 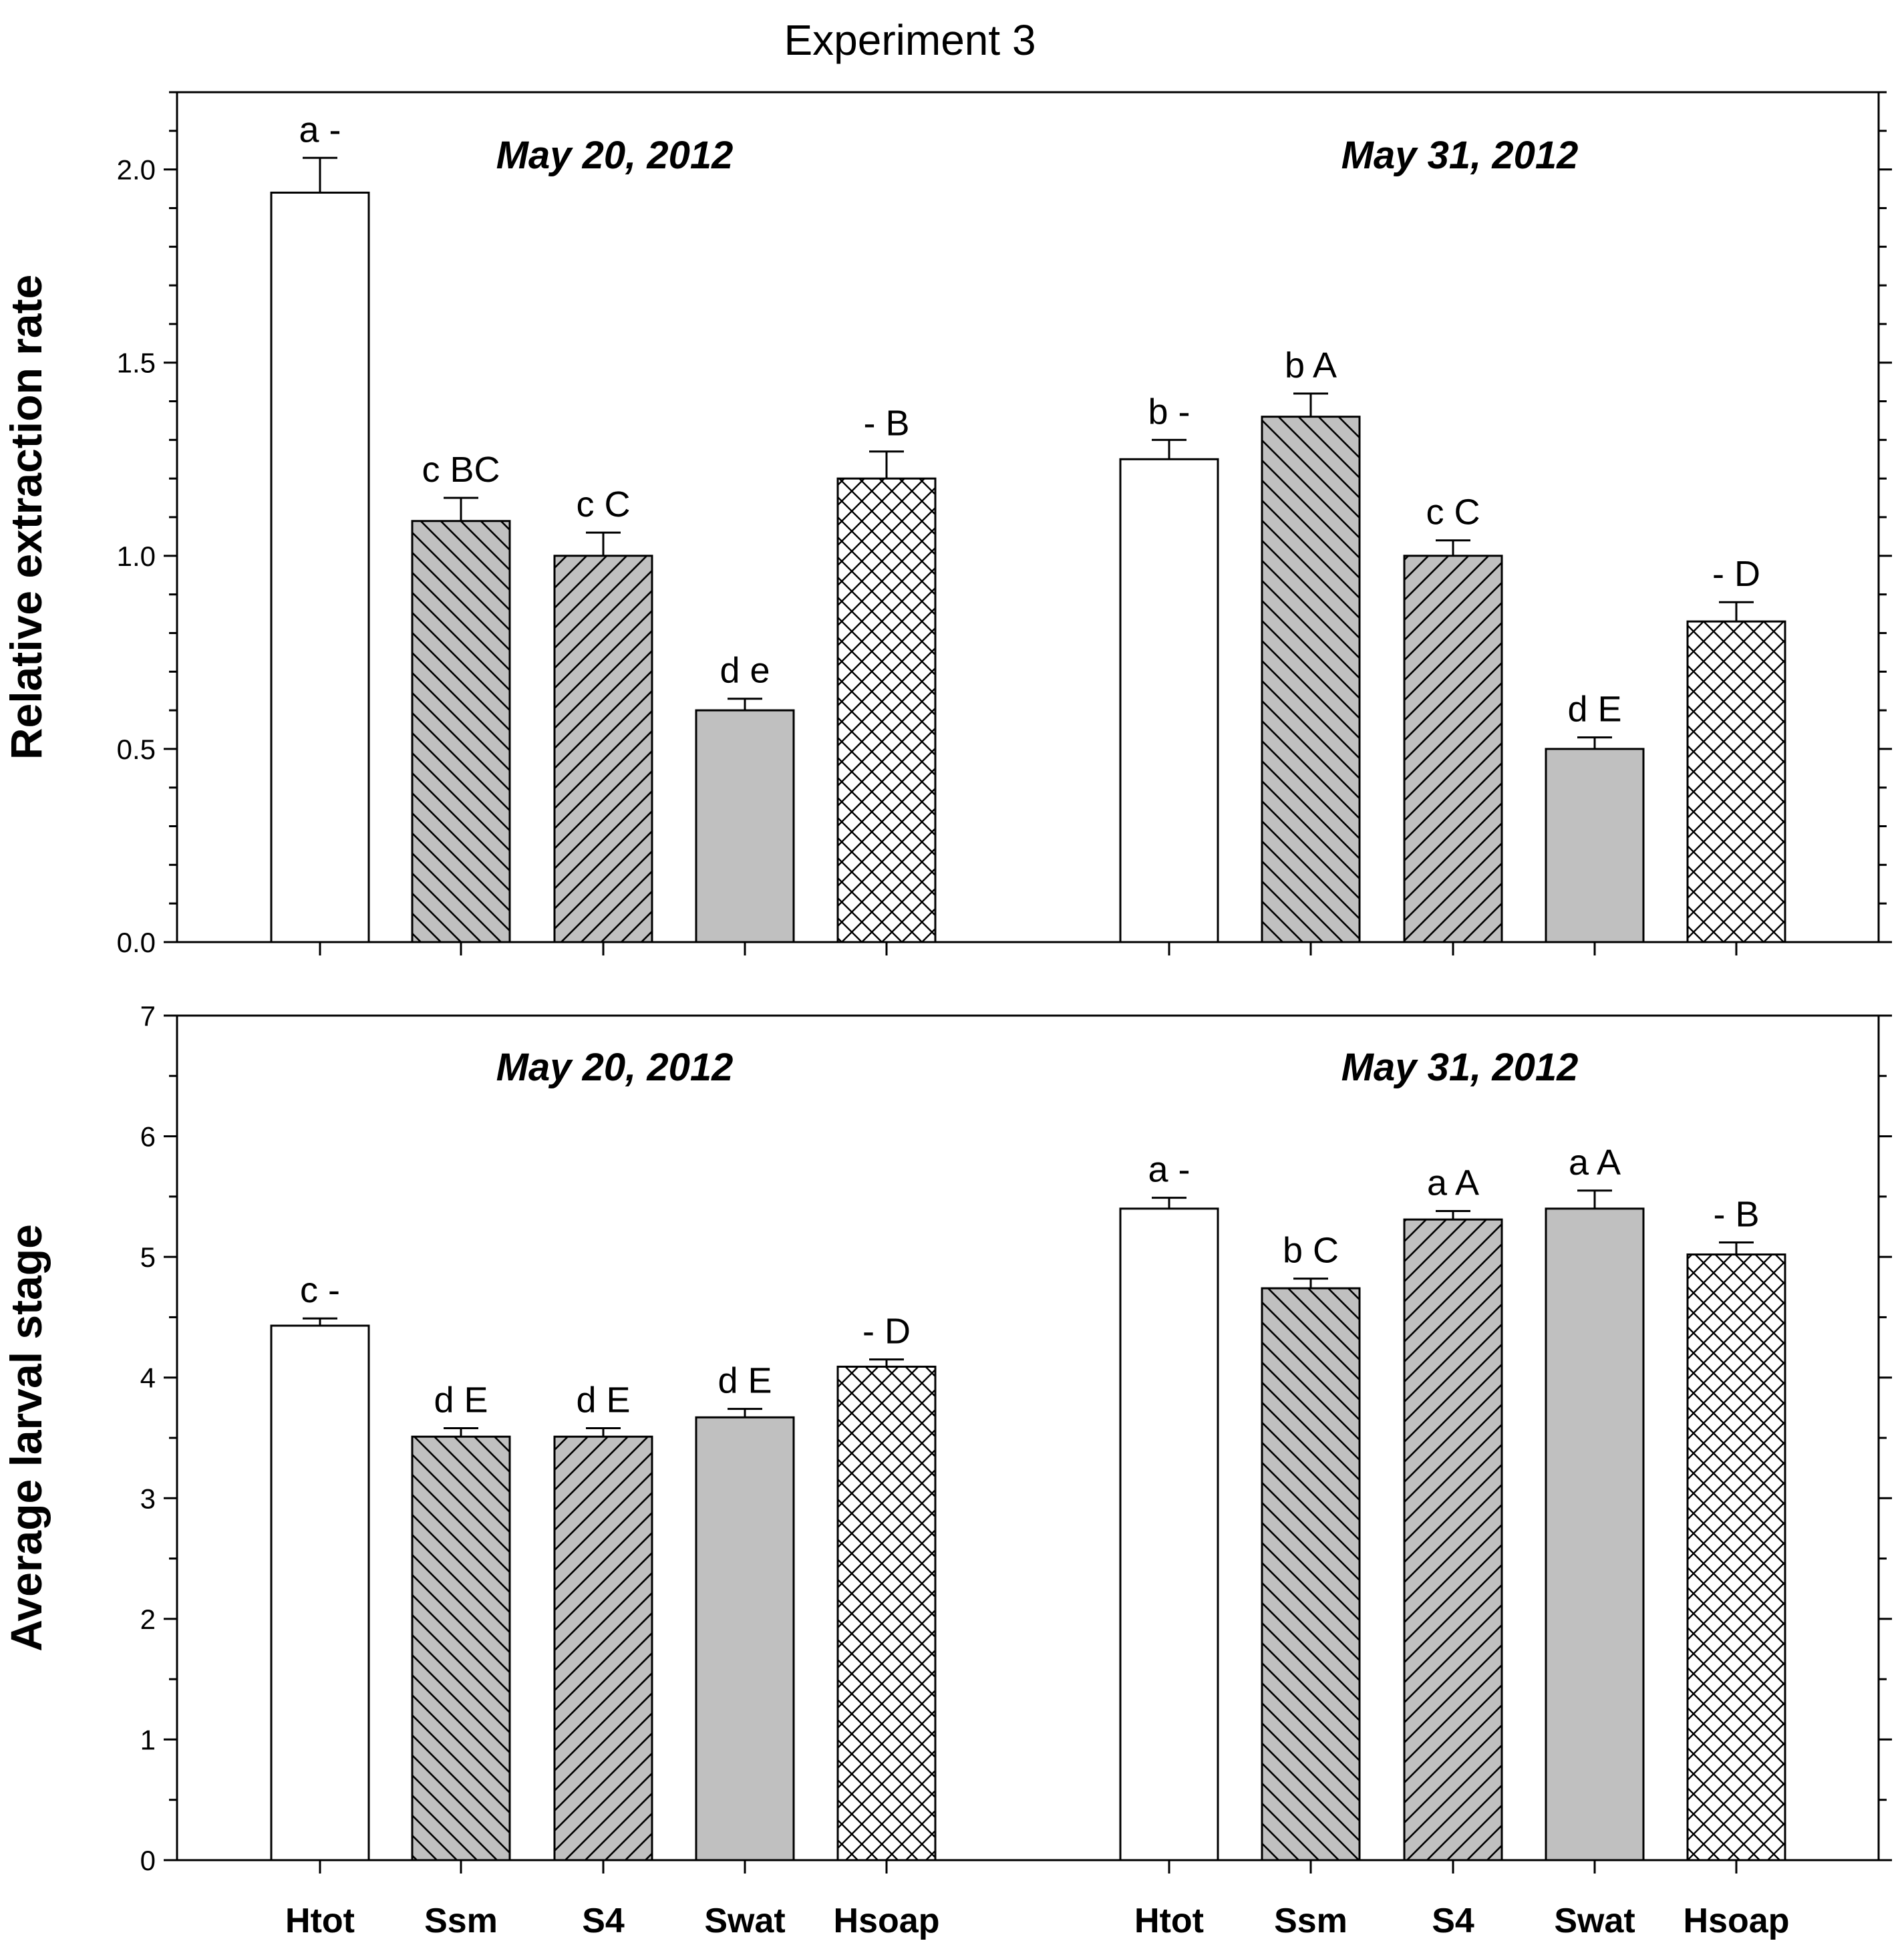 What do you see at coordinates (615, 1067) in the screenshot?
I see `group-title-larval-1: May 20, 2012` at bounding box center [615, 1067].